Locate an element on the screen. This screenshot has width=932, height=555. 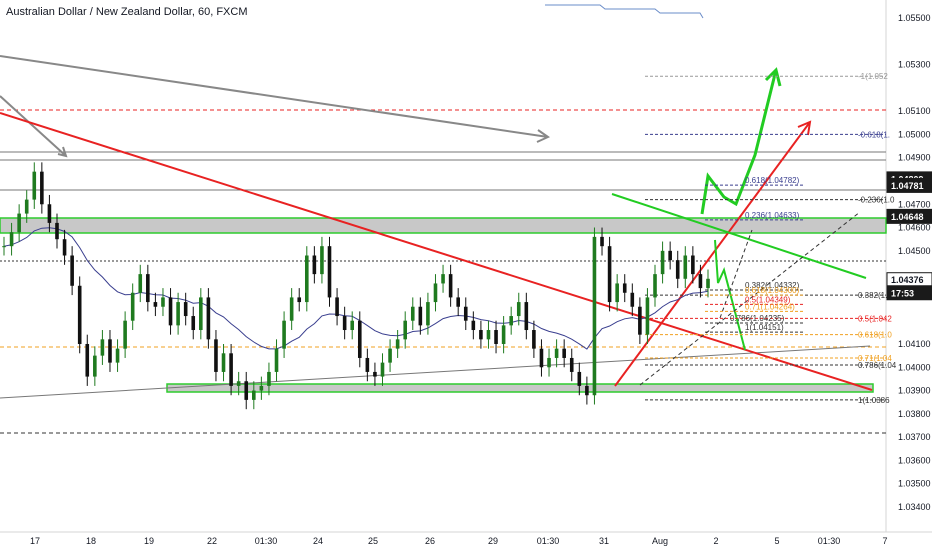
y-tick-label: 1.05300 is located at coordinates (914, 65).